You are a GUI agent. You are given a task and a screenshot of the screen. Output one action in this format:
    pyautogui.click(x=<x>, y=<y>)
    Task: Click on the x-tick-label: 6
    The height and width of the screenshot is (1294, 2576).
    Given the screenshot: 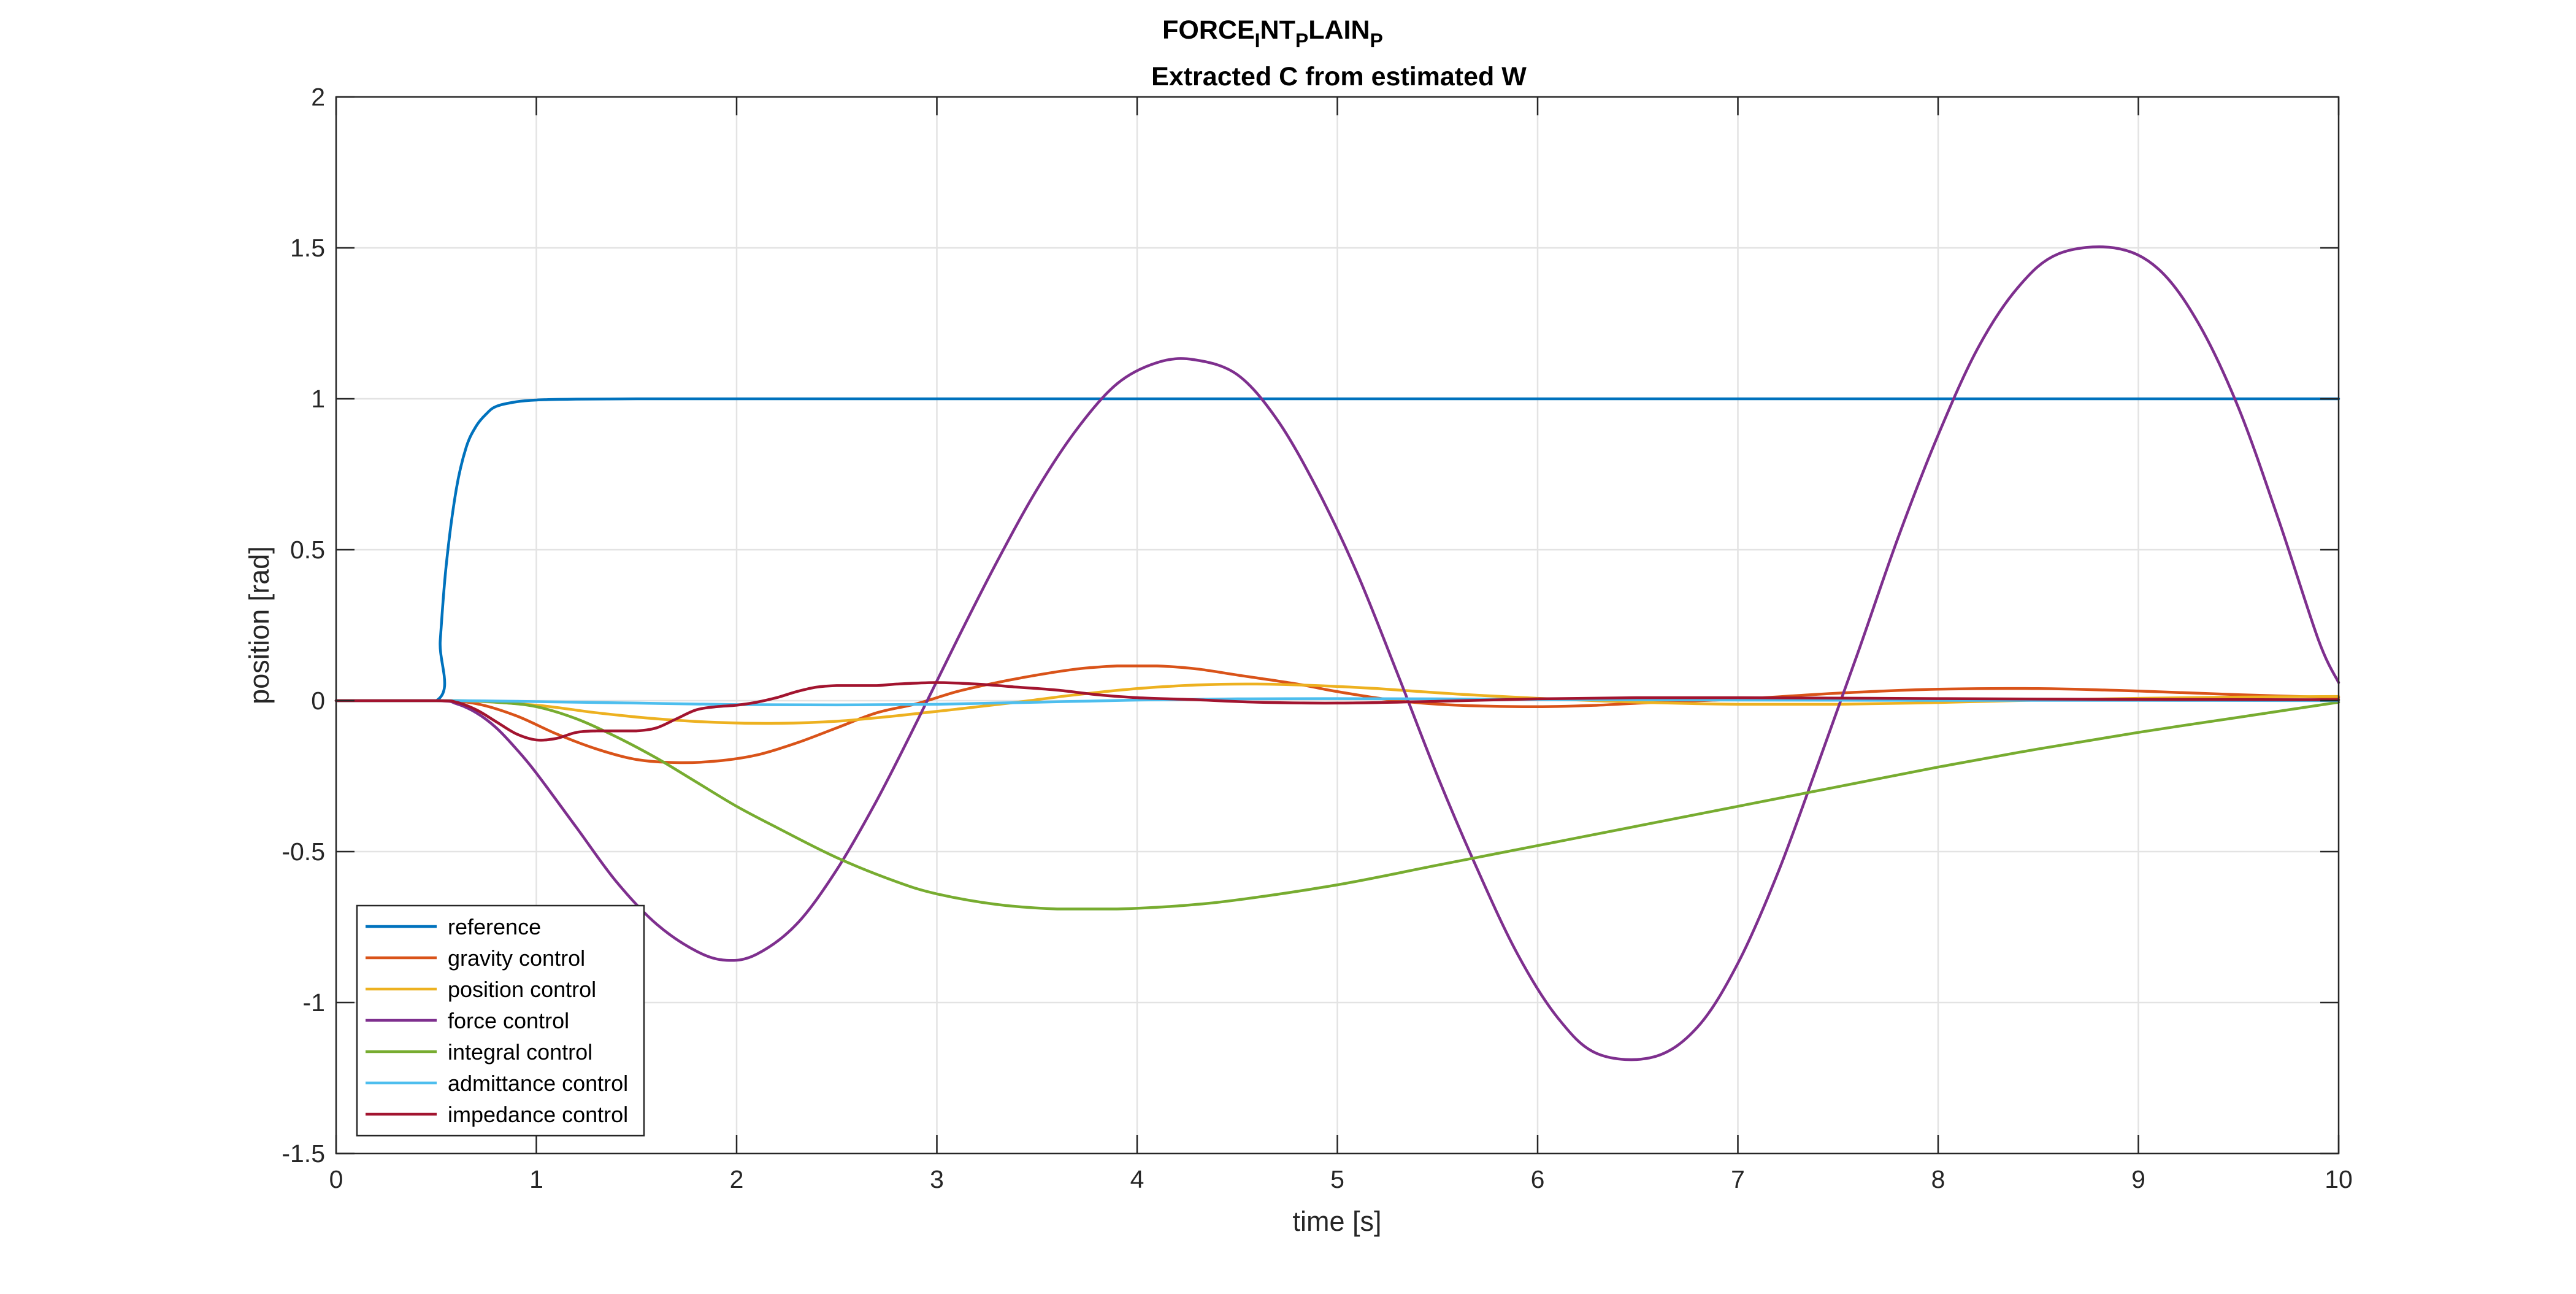 What is the action you would take?
    pyautogui.click(x=1538, y=1179)
    